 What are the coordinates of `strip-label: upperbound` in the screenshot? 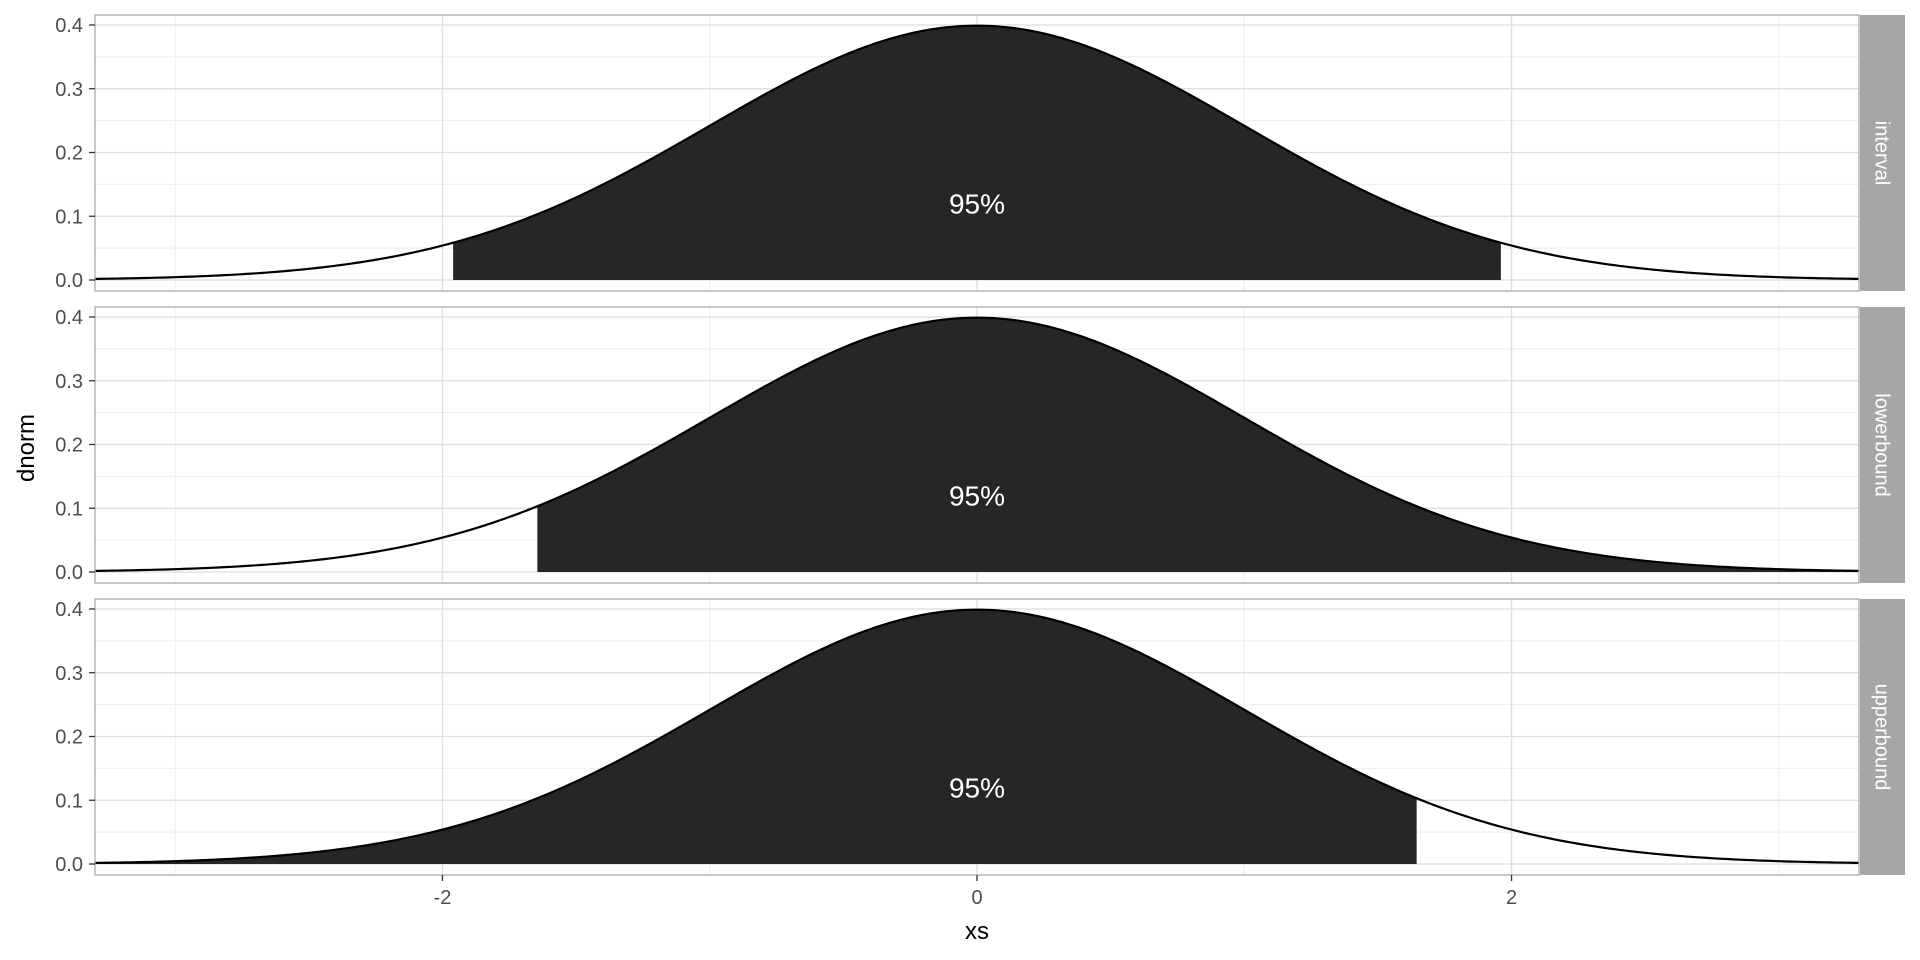 It's located at (1882, 737).